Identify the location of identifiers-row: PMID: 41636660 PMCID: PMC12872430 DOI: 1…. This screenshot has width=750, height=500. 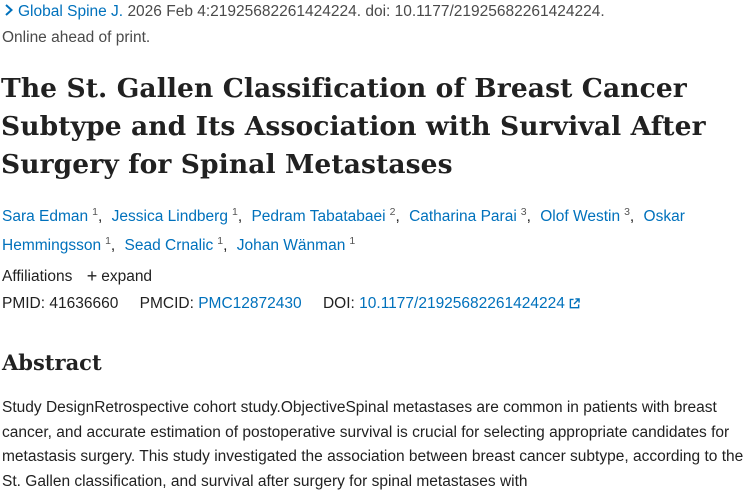
(291, 304).